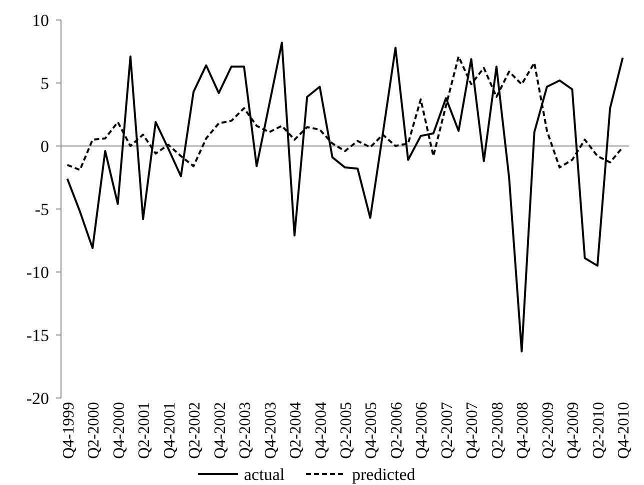 The height and width of the screenshot is (485, 644). I want to click on x-tick-label: Q4-2008, so click(523, 430).